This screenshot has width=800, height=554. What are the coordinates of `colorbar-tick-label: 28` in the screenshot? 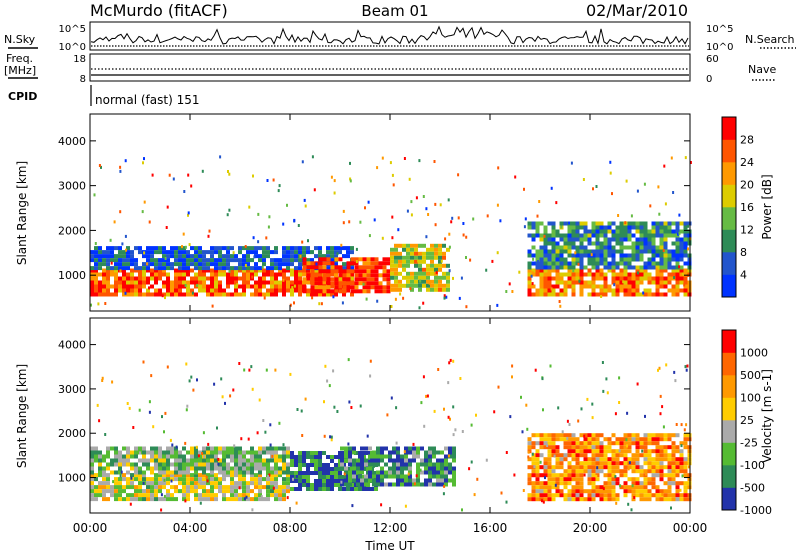 It's located at (747, 140).